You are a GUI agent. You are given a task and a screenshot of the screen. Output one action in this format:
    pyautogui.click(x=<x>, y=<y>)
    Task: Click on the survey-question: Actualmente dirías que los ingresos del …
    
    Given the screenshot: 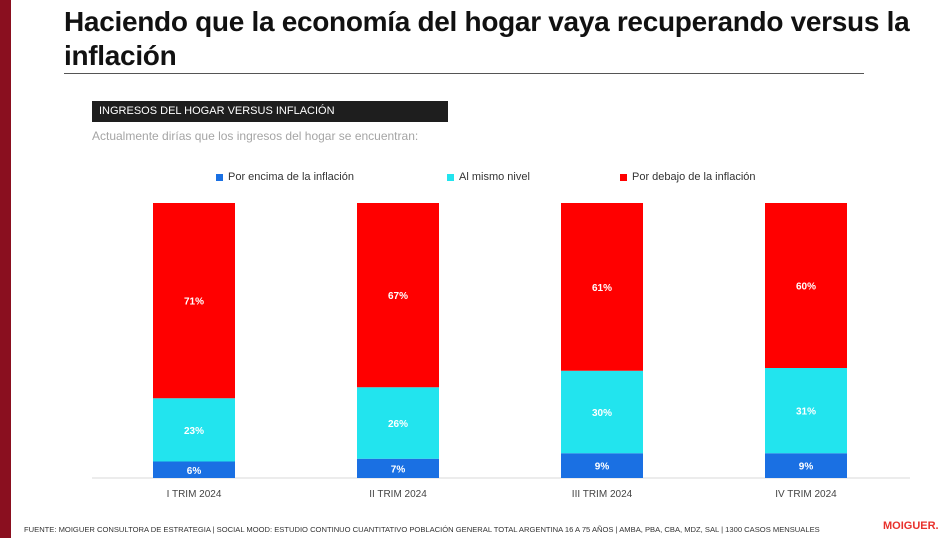 What is the action you would take?
    pyautogui.click(x=255, y=136)
    